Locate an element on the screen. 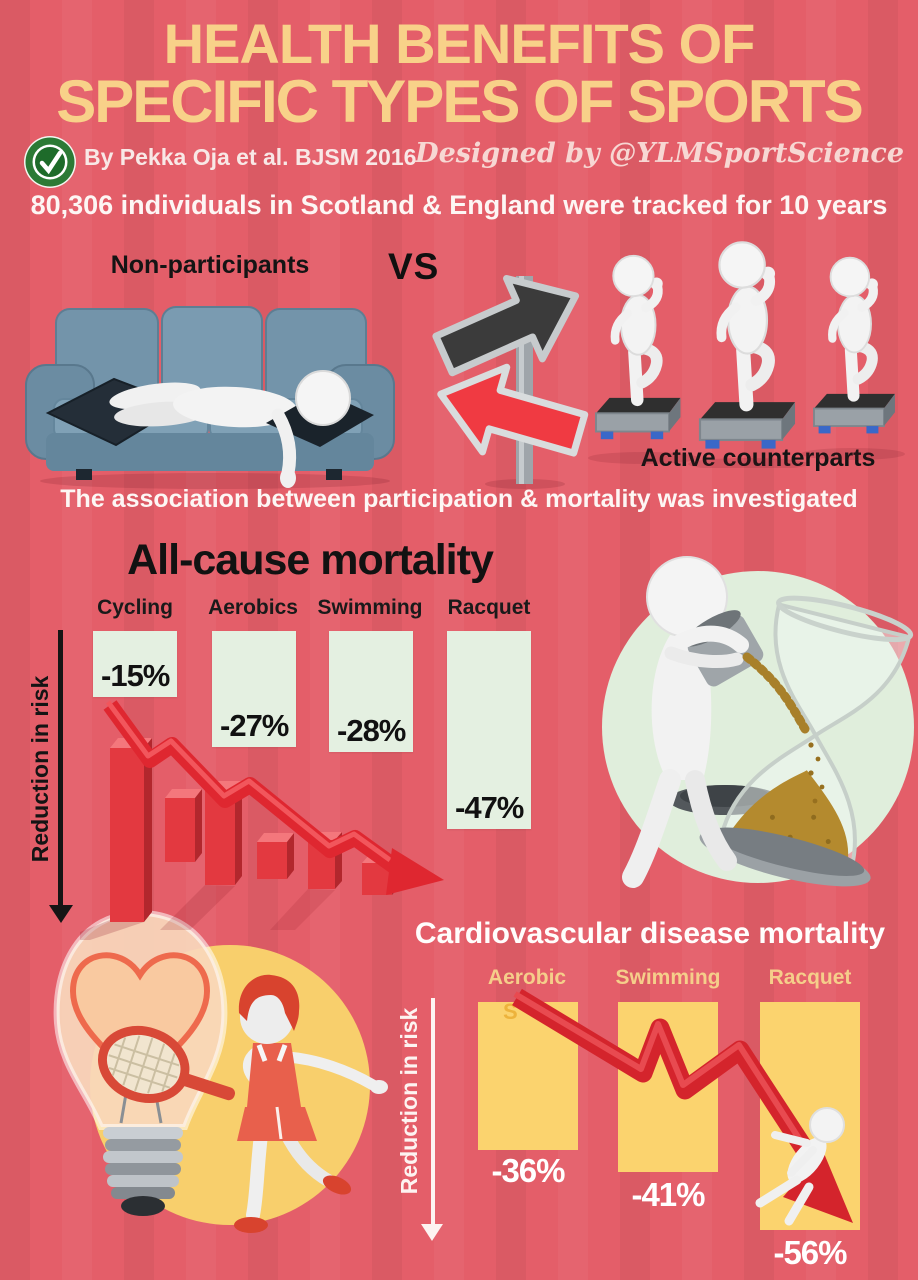  cardio-value-swimming: -41% is located at coordinates (668, 1194).